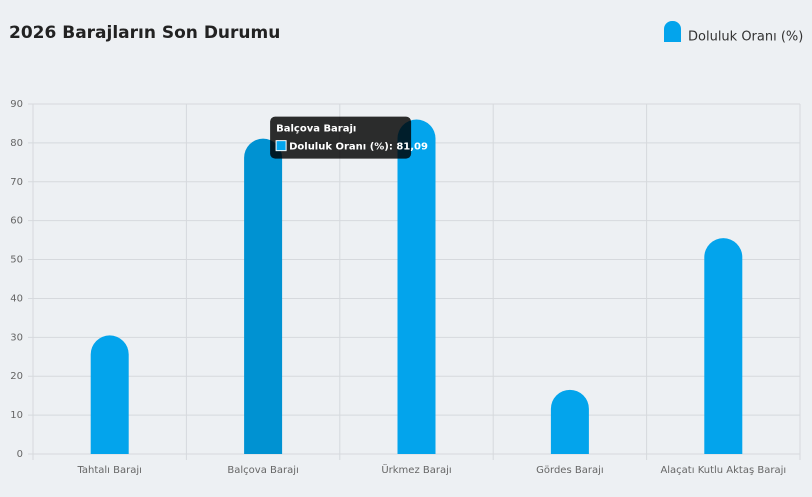 The height and width of the screenshot is (497, 812). What do you see at coordinates (16, 104) in the screenshot?
I see `y-tick-label: 90` at bounding box center [16, 104].